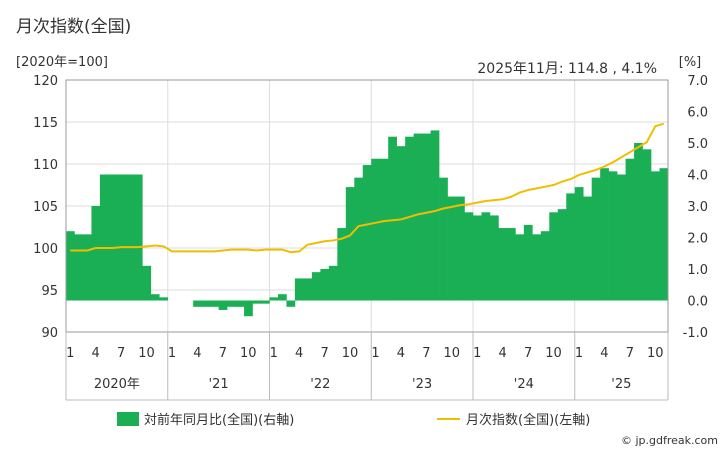 This screenshot has height=450, width=728. I want to click on legend-bar-label: 対前年同月比(全国)(右軸), so click(219, 420).